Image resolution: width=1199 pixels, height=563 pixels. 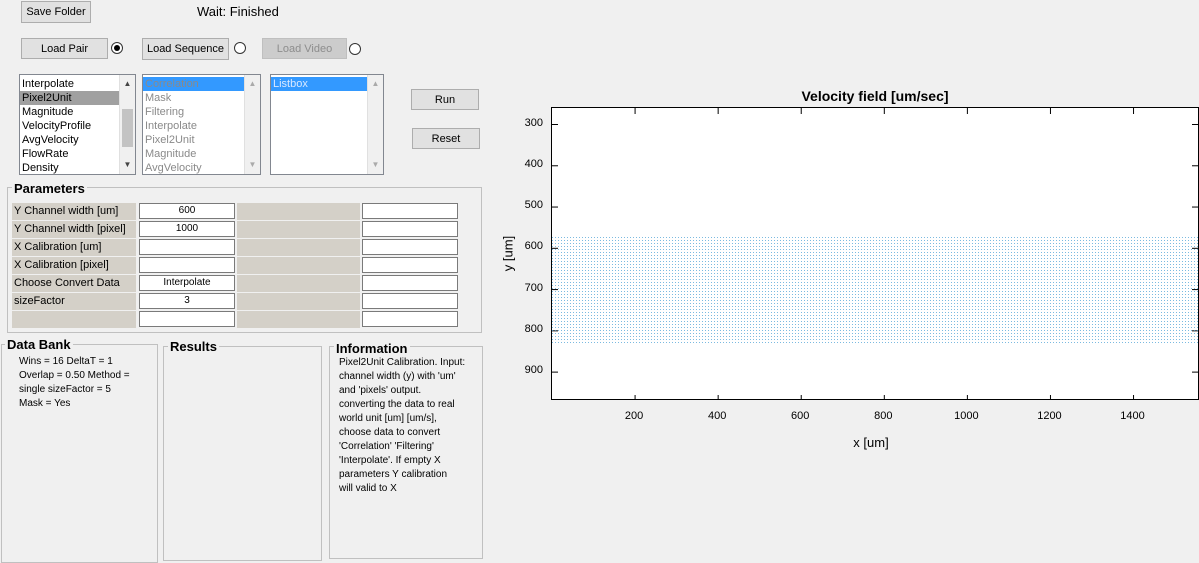 What do you see at coordinates (165, 112) in the screenshot?
I see `list-item: Filtering` at bounding box center [165, 112].